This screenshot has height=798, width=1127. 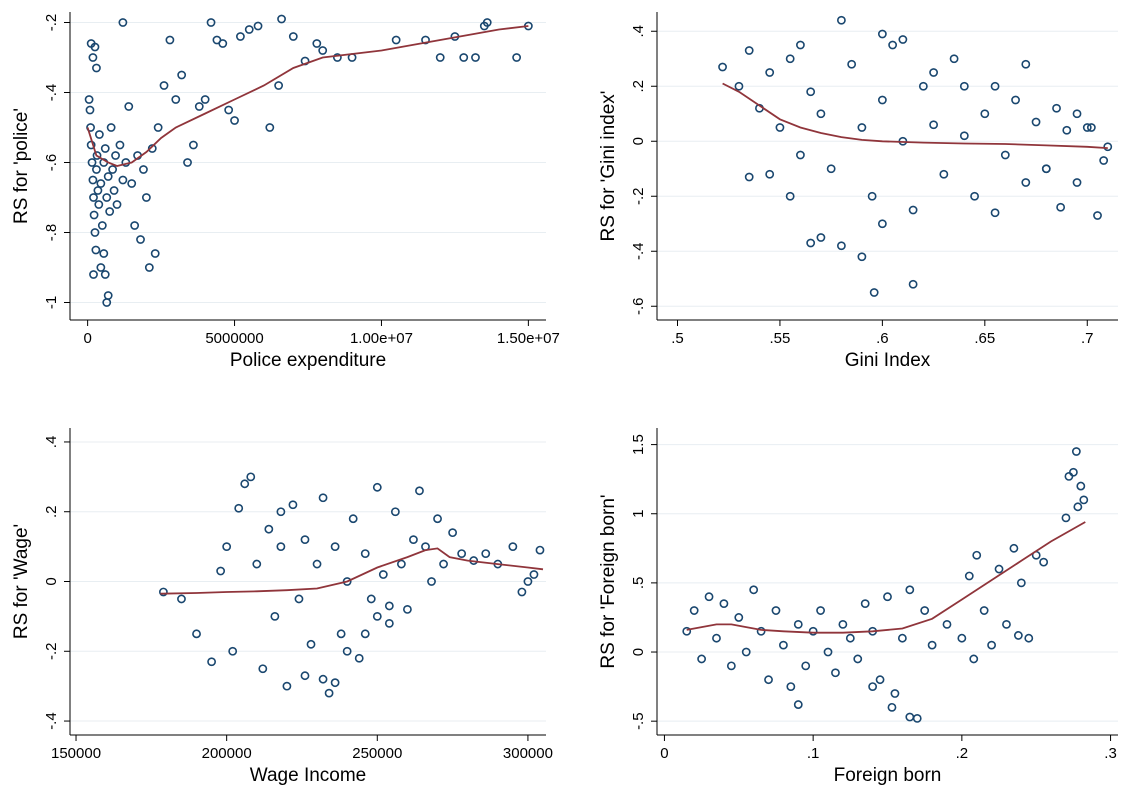 I want to click on x-axis-title: Foreign born, so click(x=888, y=775).